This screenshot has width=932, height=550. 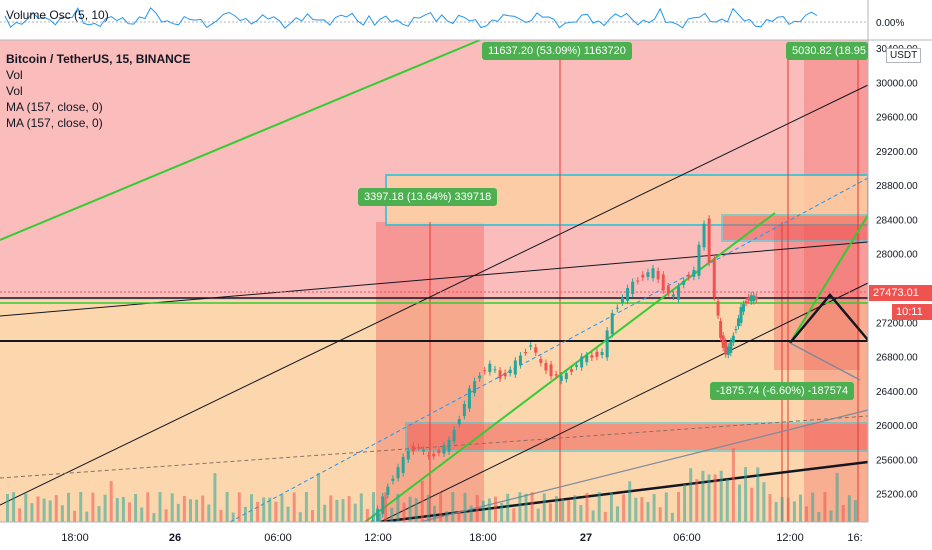 I want to click on y-tick-label: 25200.00, so click(x=897, y=495).